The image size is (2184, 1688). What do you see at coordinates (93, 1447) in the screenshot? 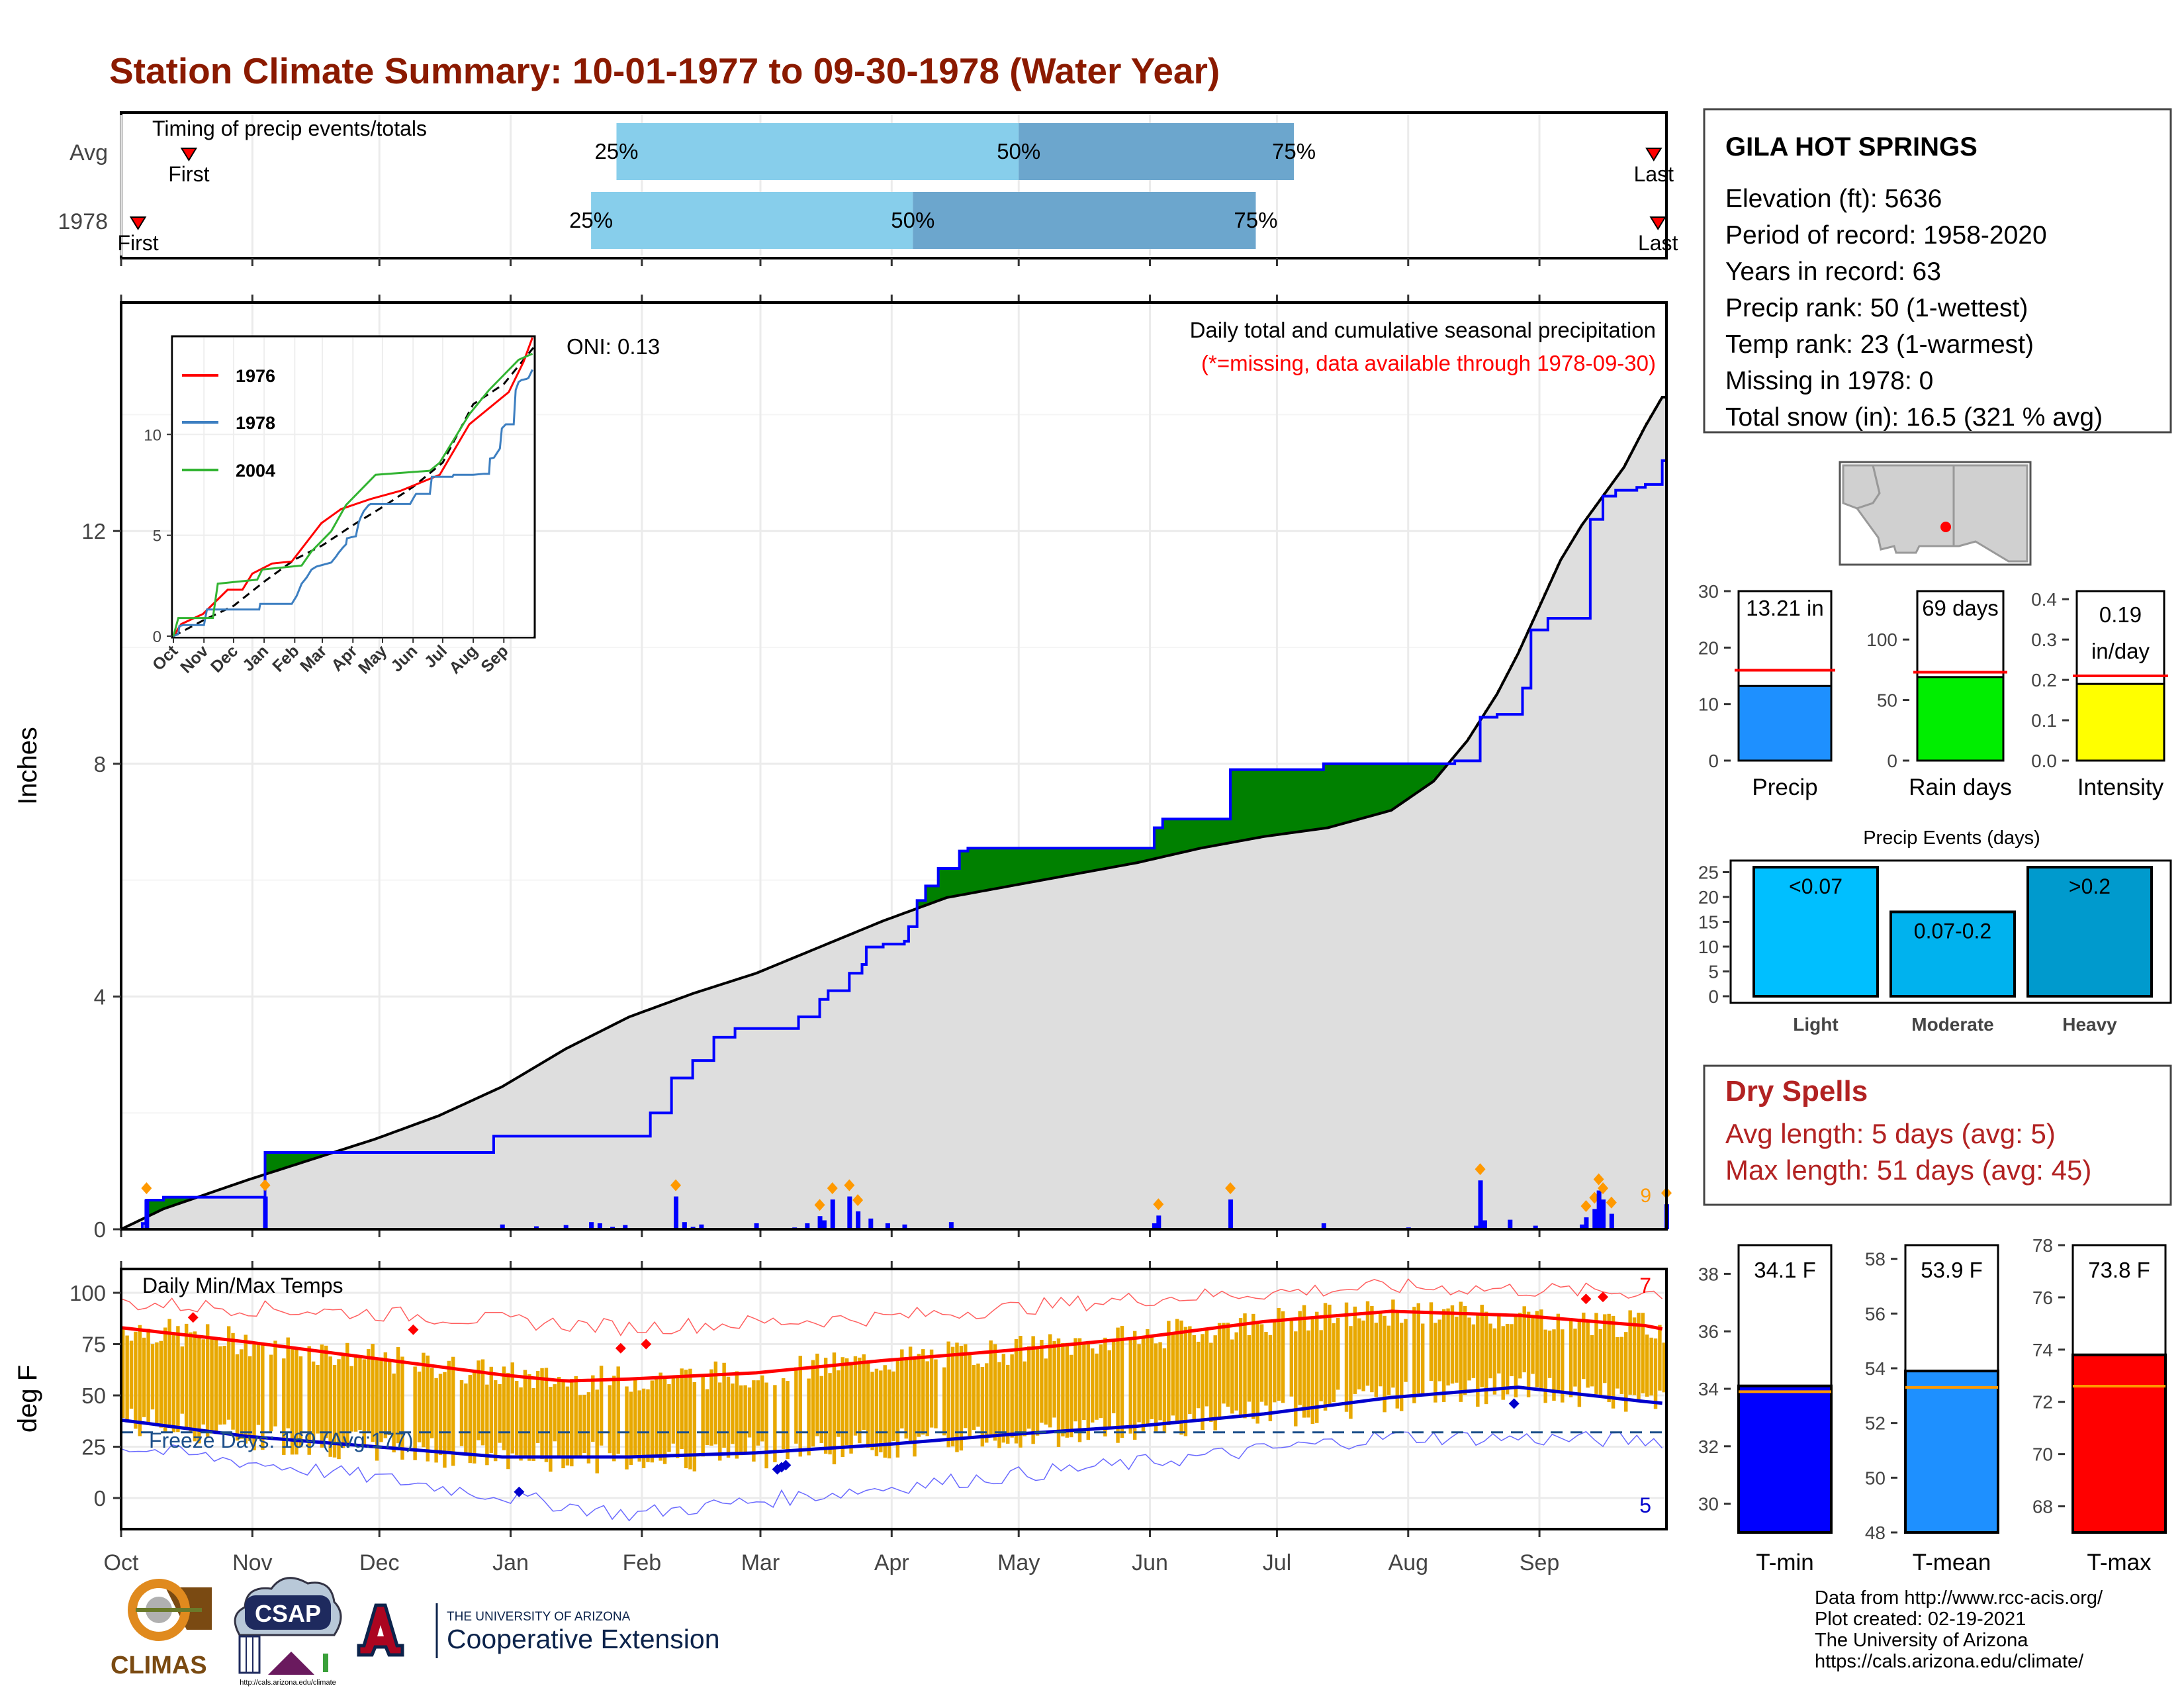
I see `temp-y-tick-label: 25` at bounding box center [93, 1447].